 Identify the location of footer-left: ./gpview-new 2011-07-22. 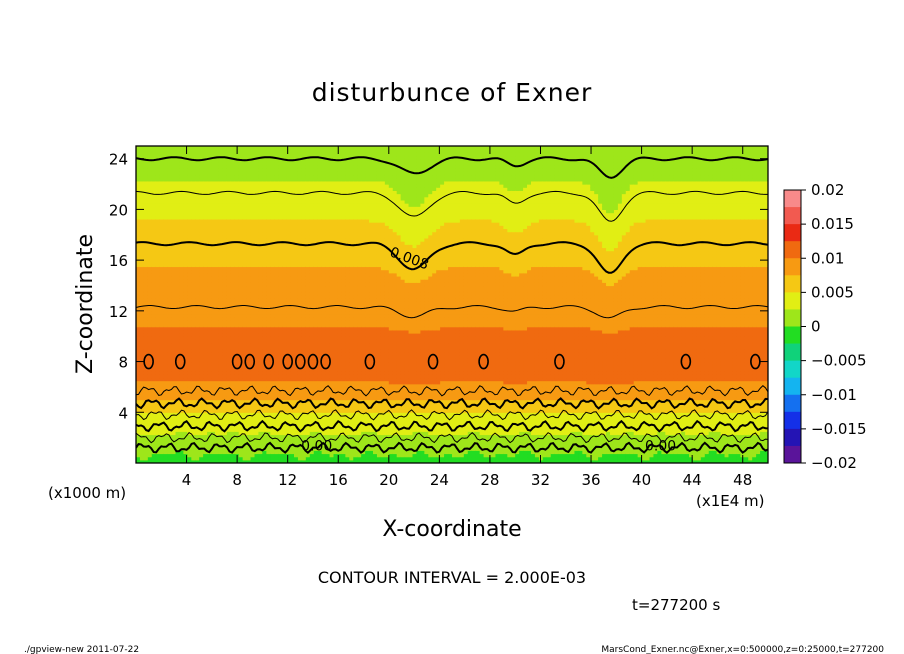
(81, 649).